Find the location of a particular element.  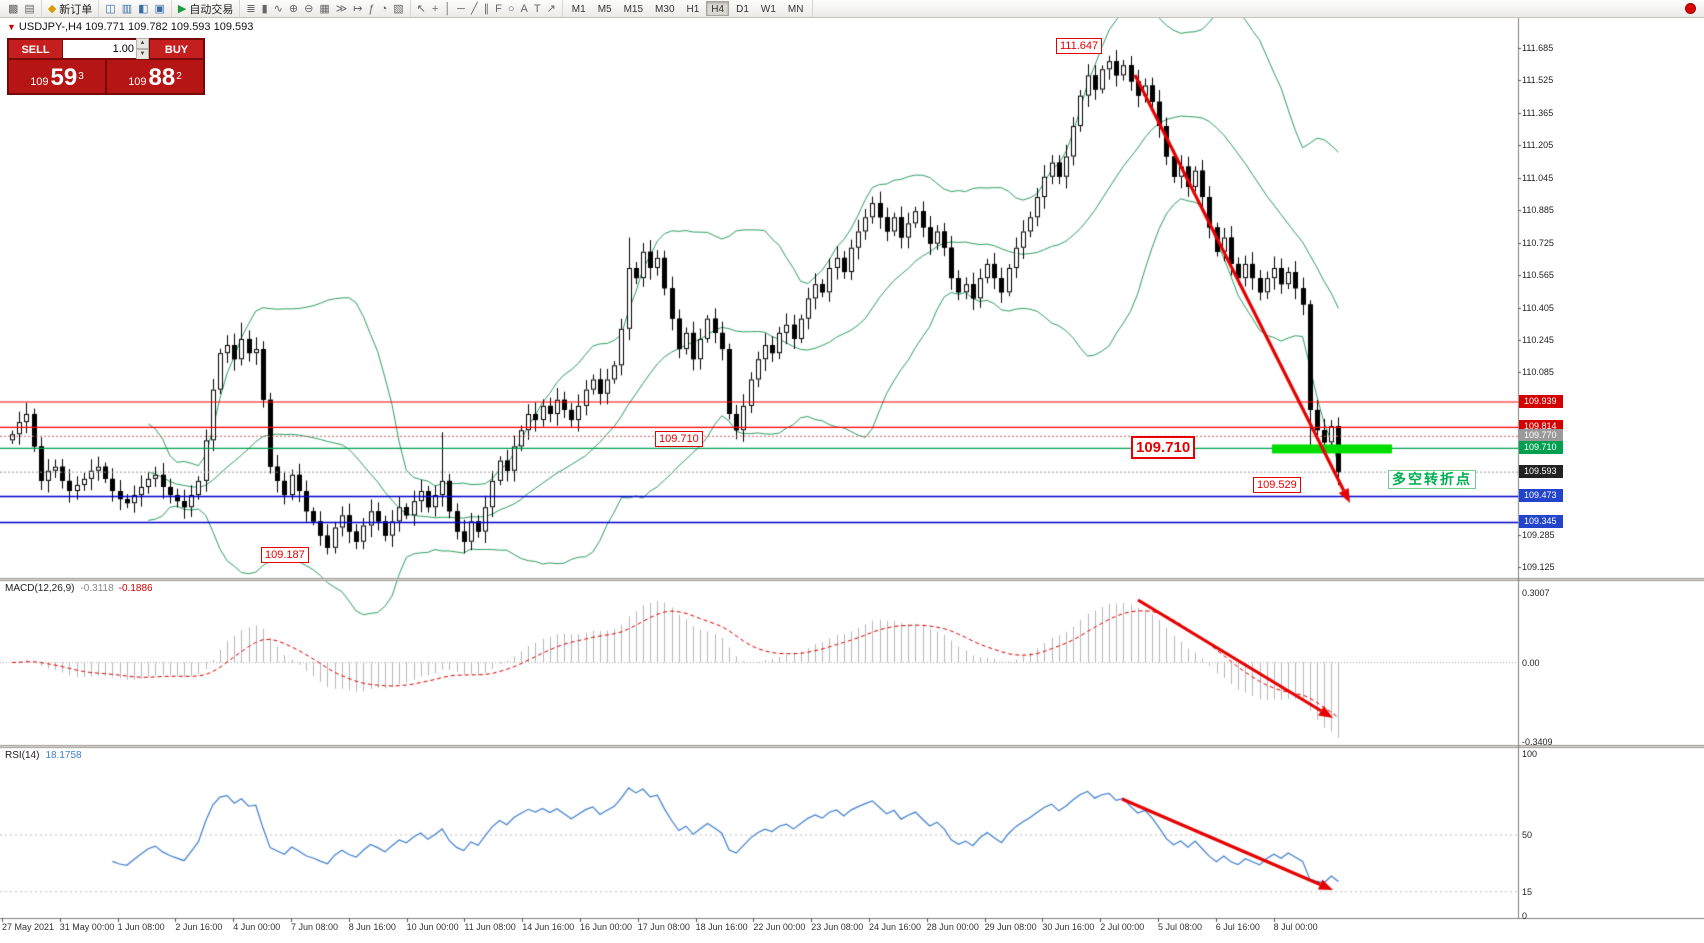

annotation-low-109187: 109.187 is located at coordinates (285, 555).